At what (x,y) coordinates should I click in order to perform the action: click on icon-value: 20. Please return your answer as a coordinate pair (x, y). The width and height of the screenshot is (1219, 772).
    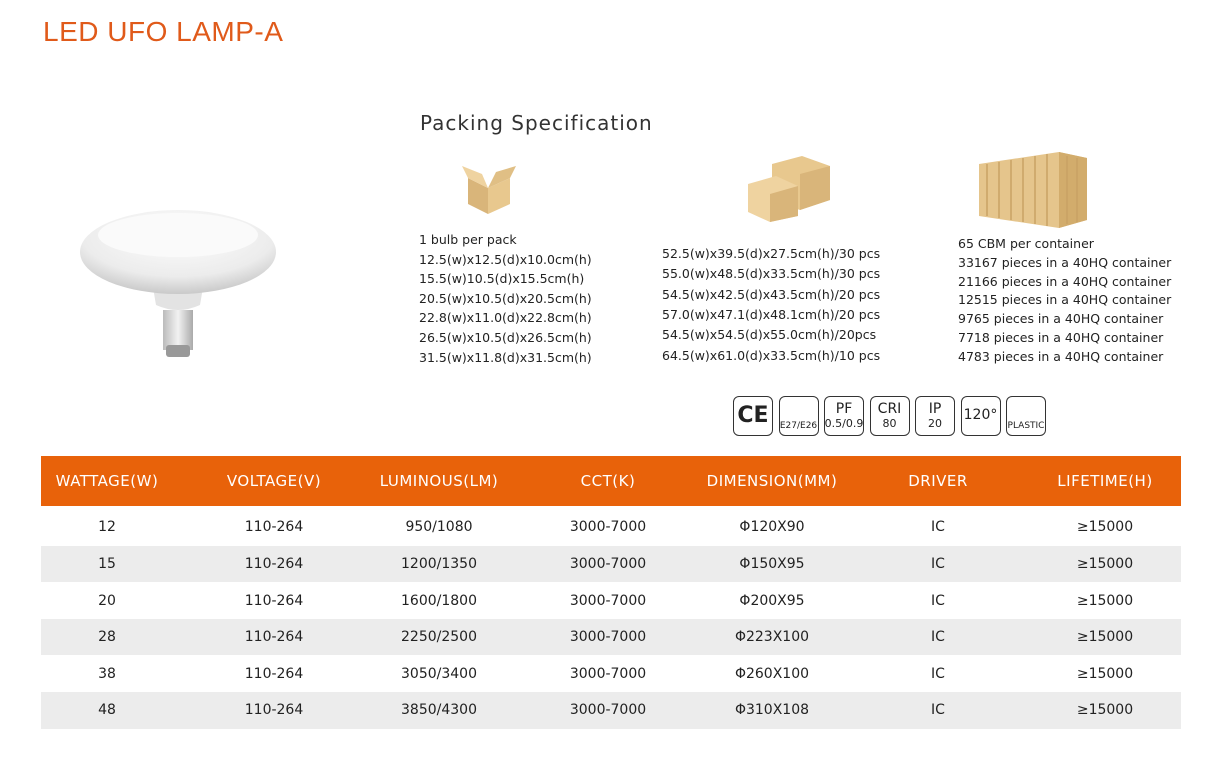
    Looking at the image, I should click on (935, 423).